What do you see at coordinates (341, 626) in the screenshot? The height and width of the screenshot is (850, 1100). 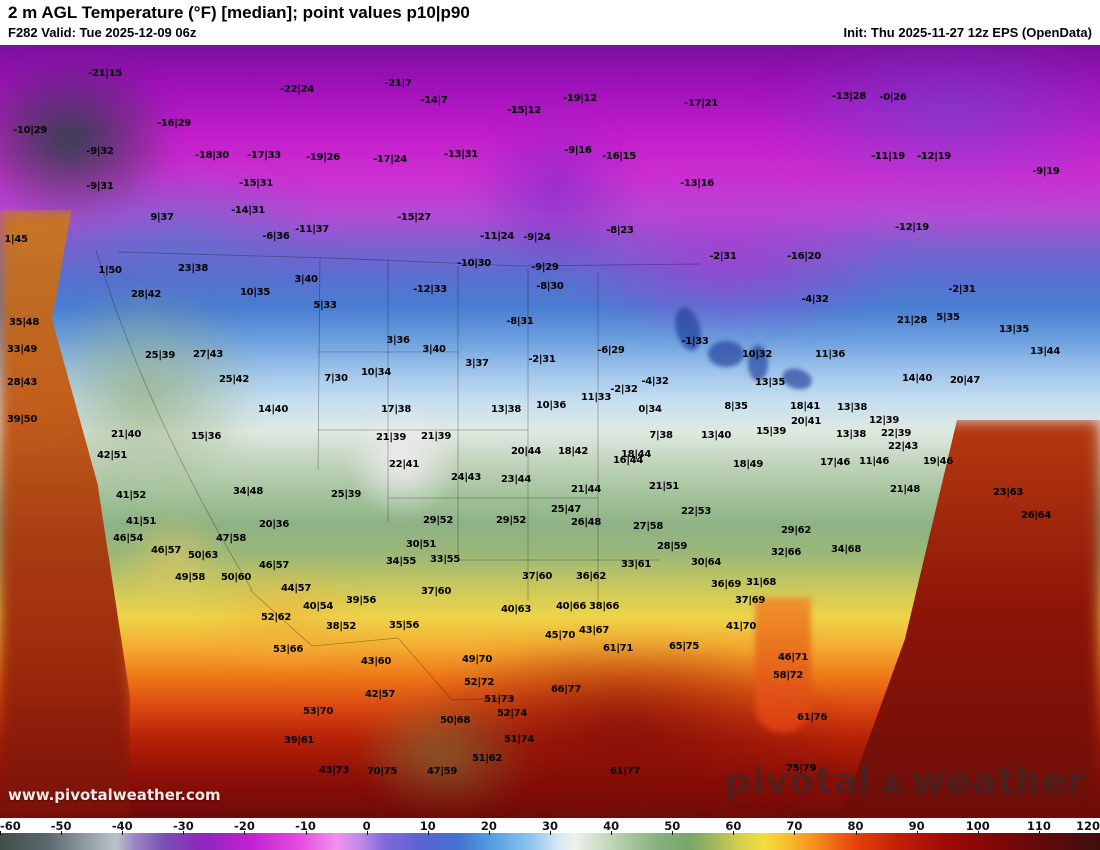 I see `point-value: 38|52` at bounding box center [341, 626].